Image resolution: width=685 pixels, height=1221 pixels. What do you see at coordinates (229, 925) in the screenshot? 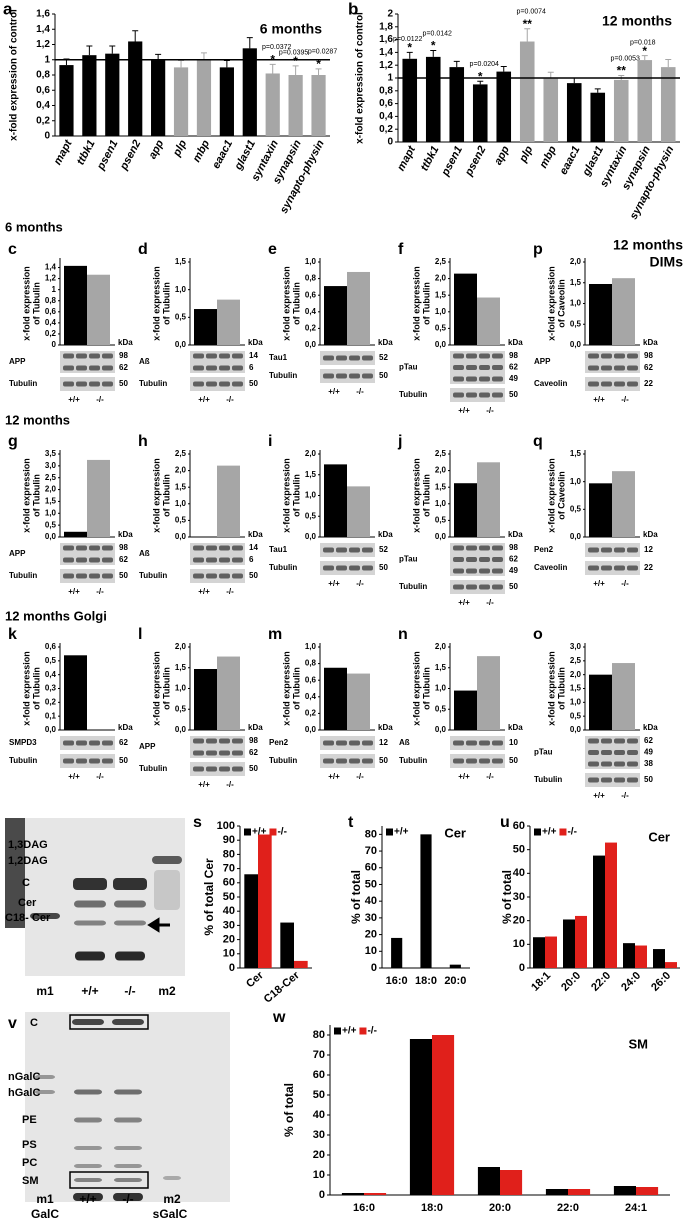
I see `y-tick-label: 30` at bounding box center [229, 925].